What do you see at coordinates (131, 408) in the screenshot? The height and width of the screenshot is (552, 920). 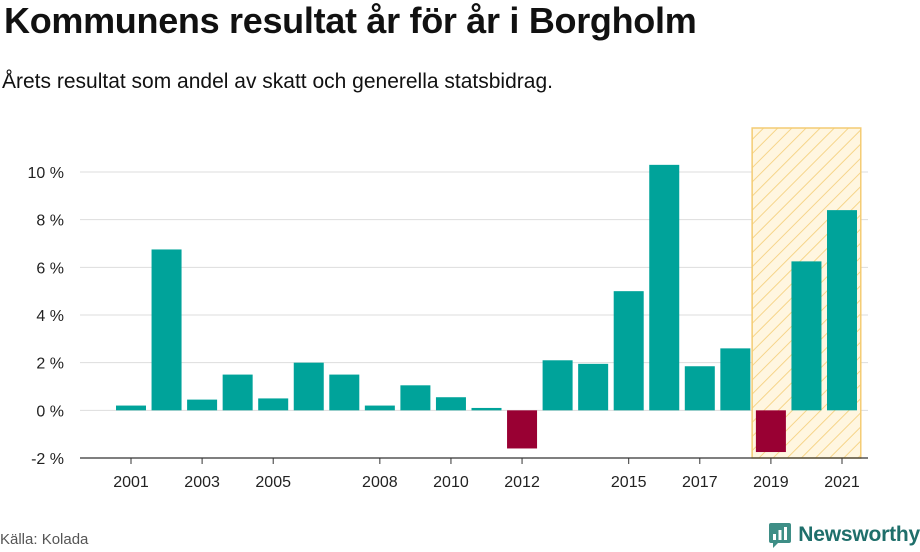 I see `bar-2001` at bounding box center [131, 408].